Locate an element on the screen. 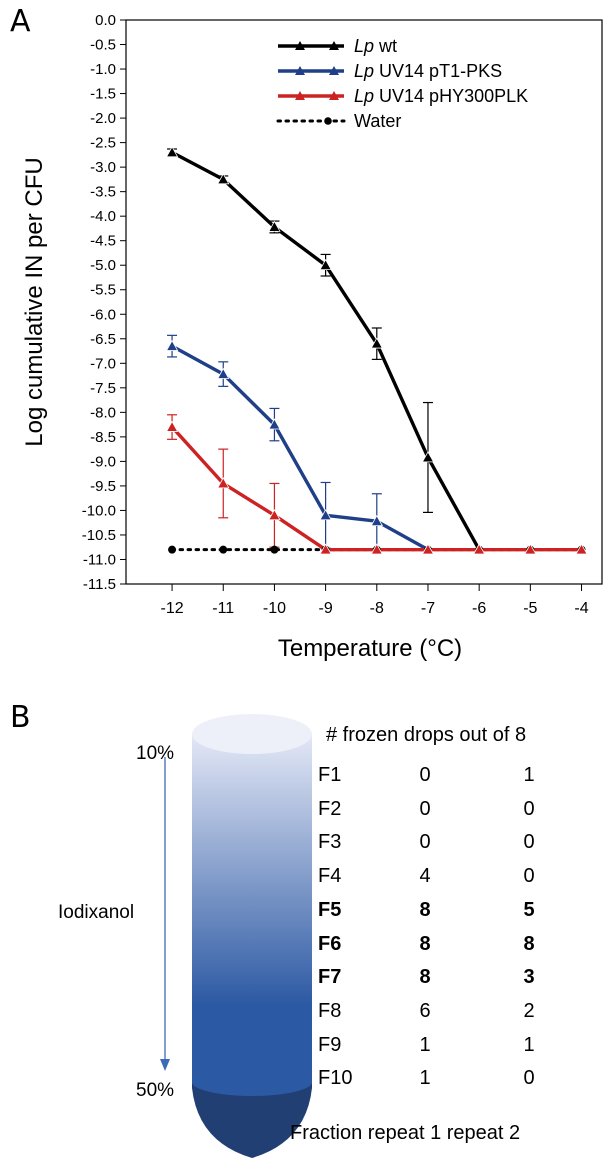 The height and width of the screenshot is (1165, 610). gradient-tube is located at coordinates (253, 937).